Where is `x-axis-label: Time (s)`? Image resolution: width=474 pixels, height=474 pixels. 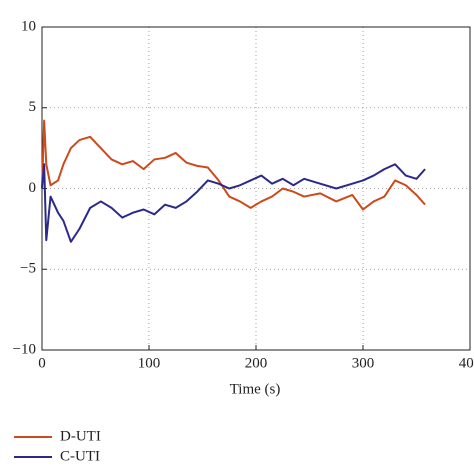
x-axis-label: Time (s) is located at coordinates (255, 389).